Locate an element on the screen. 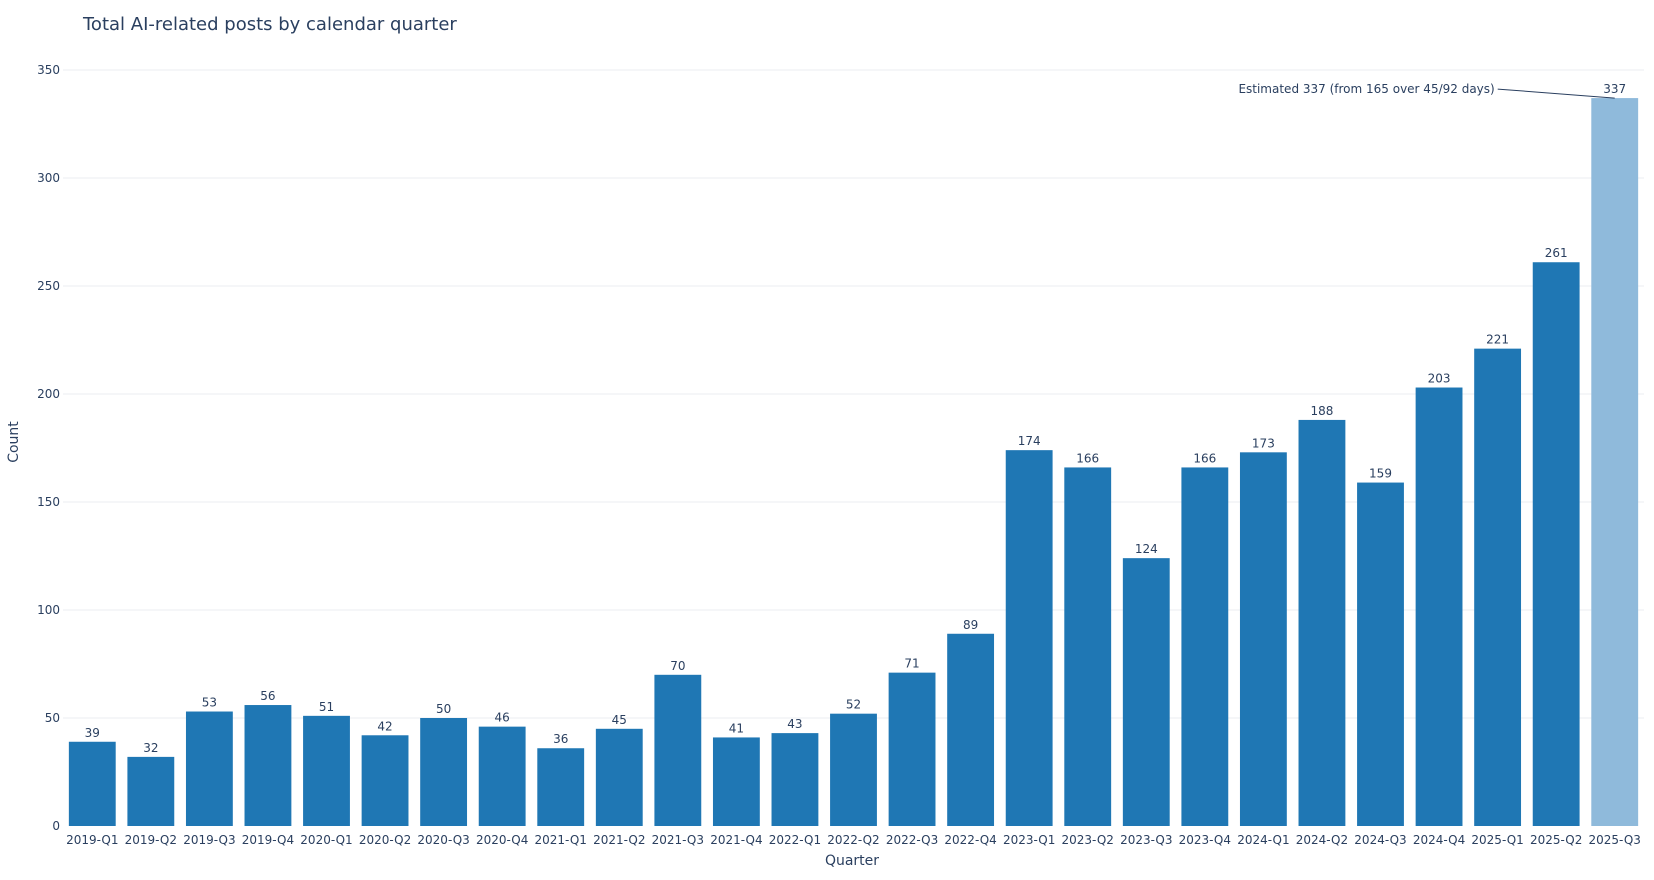  bar-value-label: 188 is located at coordinates (1321, 411).